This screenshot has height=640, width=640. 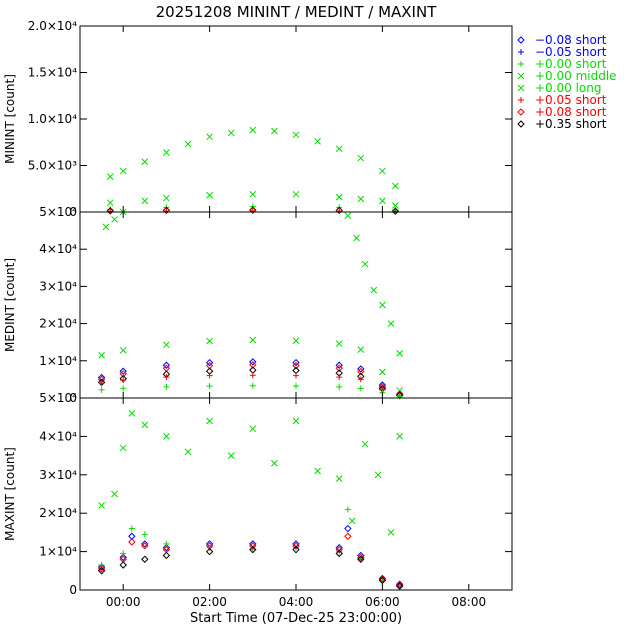 What do you see at coordinates (209, 602) in the screenshot?
I see `x-tick-label: 02:00` at bounding box center [209, 602].